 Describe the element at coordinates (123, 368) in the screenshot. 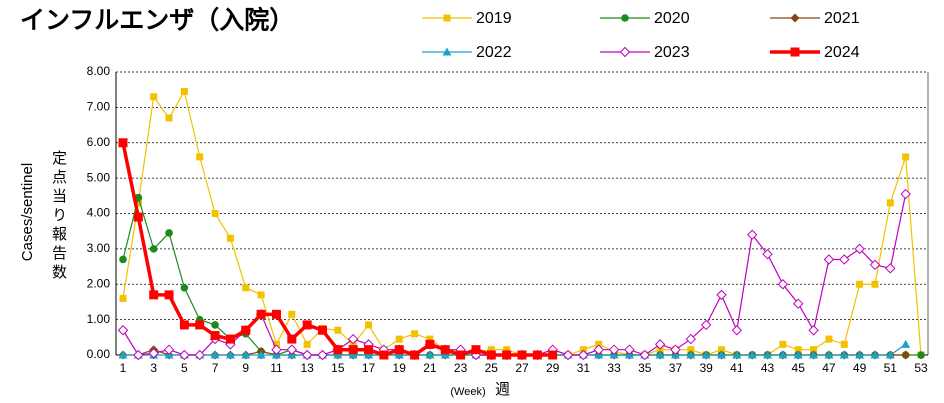

I see `x-tick-label: 1` at that location.